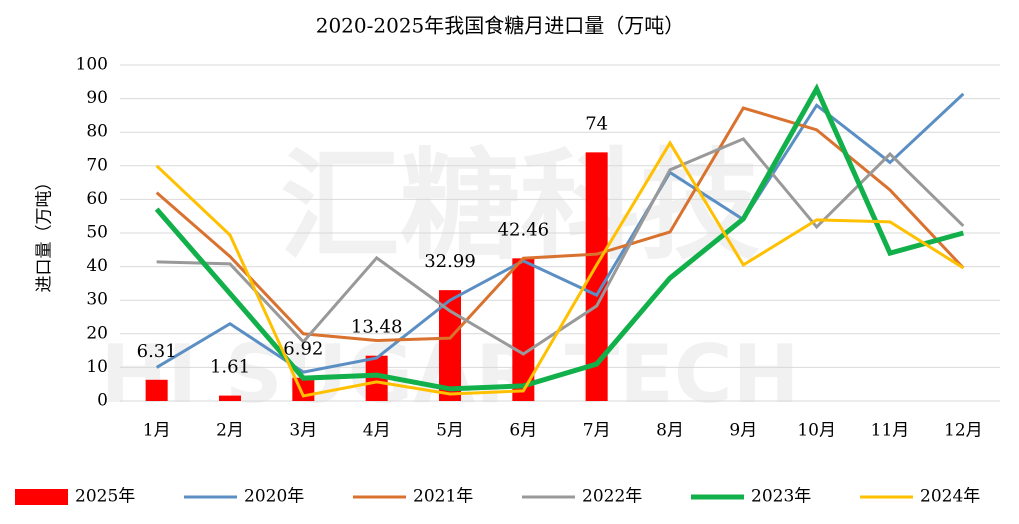  Describe the element at coordinates (97, 266) in the screenshot. I see `y-tick-label: 40` at that location.